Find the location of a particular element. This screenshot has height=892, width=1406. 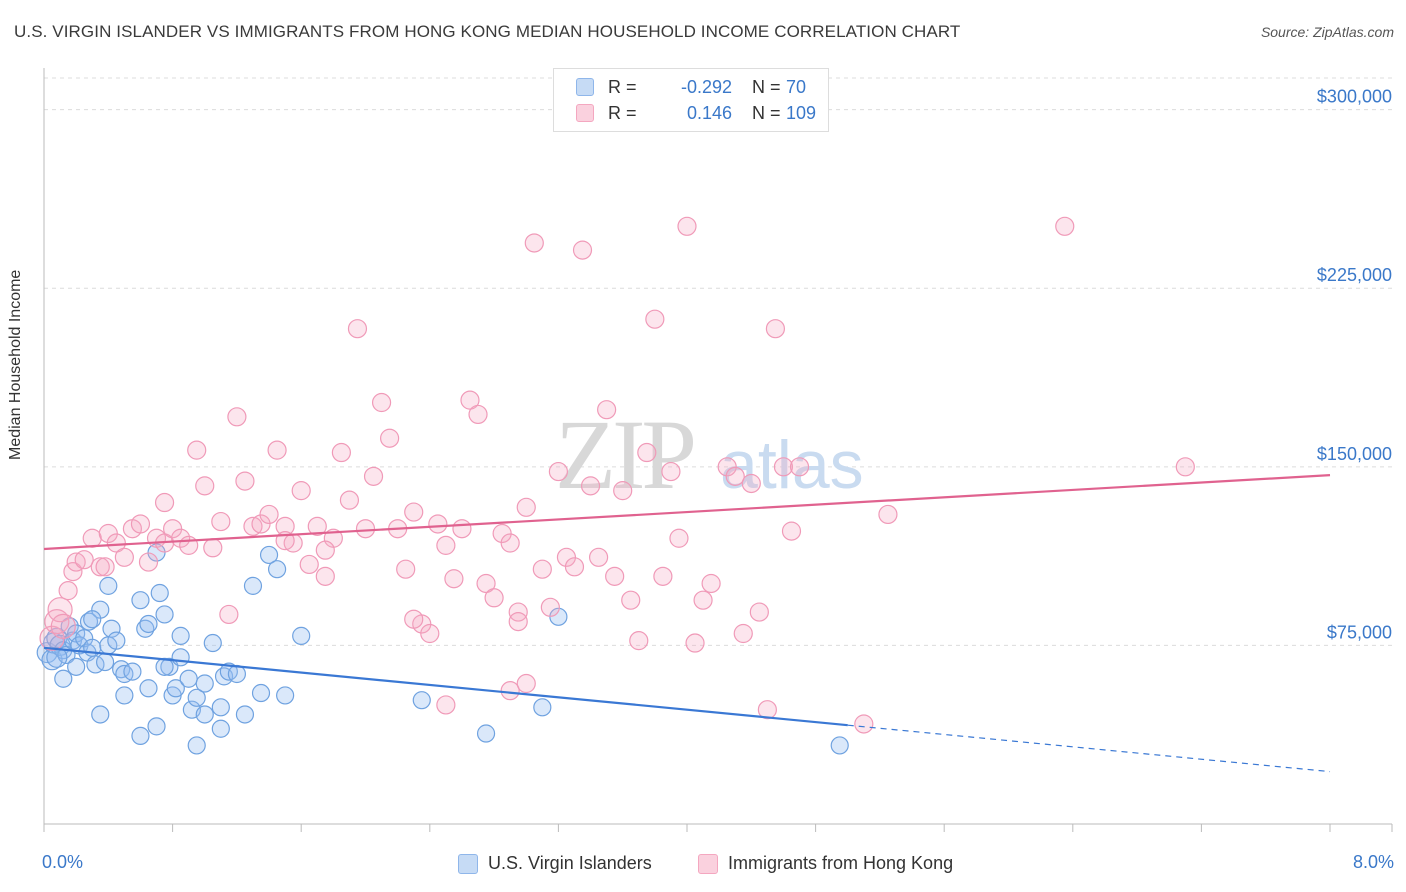

stats-r-label: R = is located at coordinates (622, 113).